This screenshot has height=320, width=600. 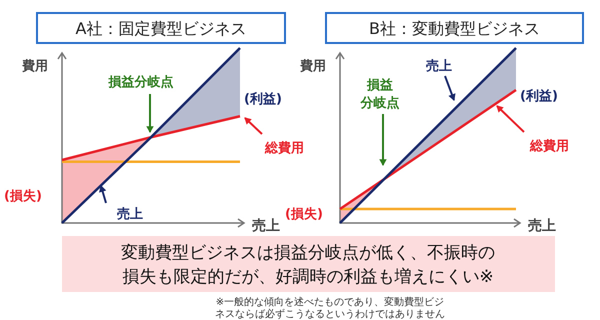 What do you see at coordinates (284, 148) in the screenshot?
I see `legend-label: 総費用` at bounding box center [284, 148].